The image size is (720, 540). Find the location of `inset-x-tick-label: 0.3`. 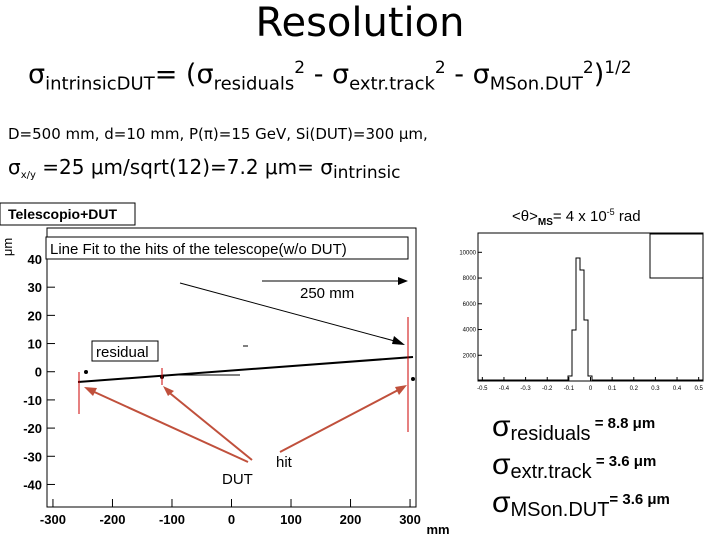

inset-x-tick-label: 0.3 is located at coordinates (655, 389).